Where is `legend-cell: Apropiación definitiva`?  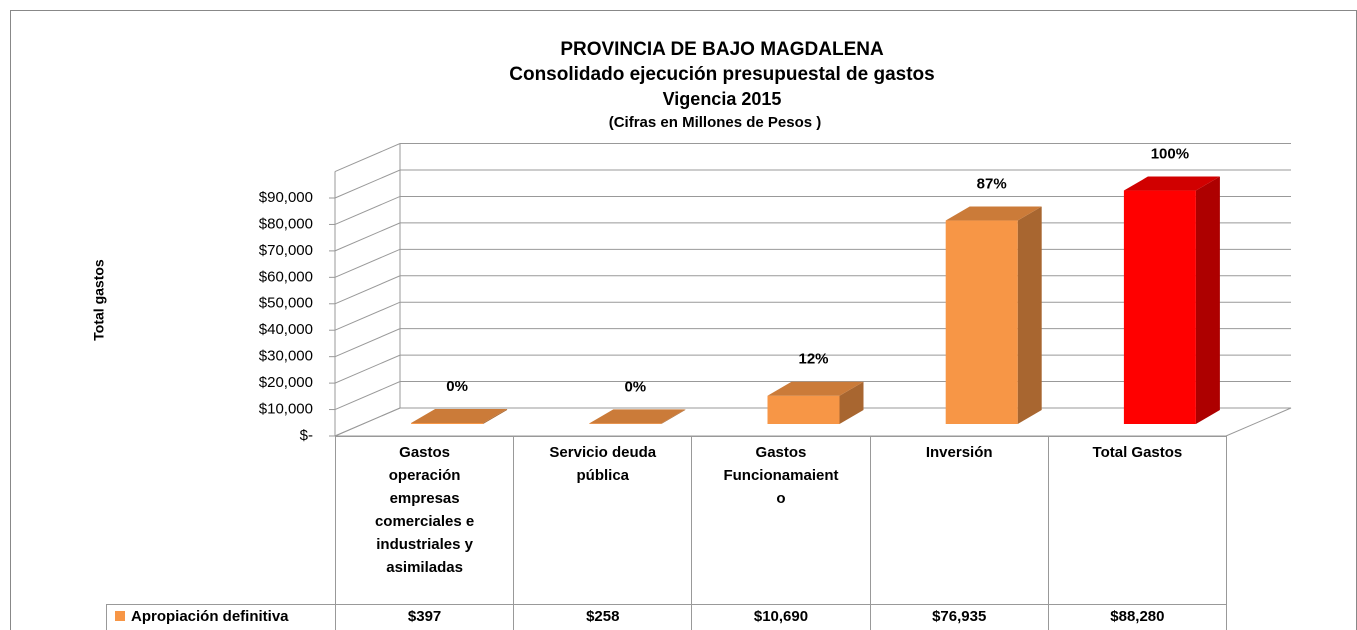 legend-cell: Apropiación definitiva is located at coordinates (221, 617).